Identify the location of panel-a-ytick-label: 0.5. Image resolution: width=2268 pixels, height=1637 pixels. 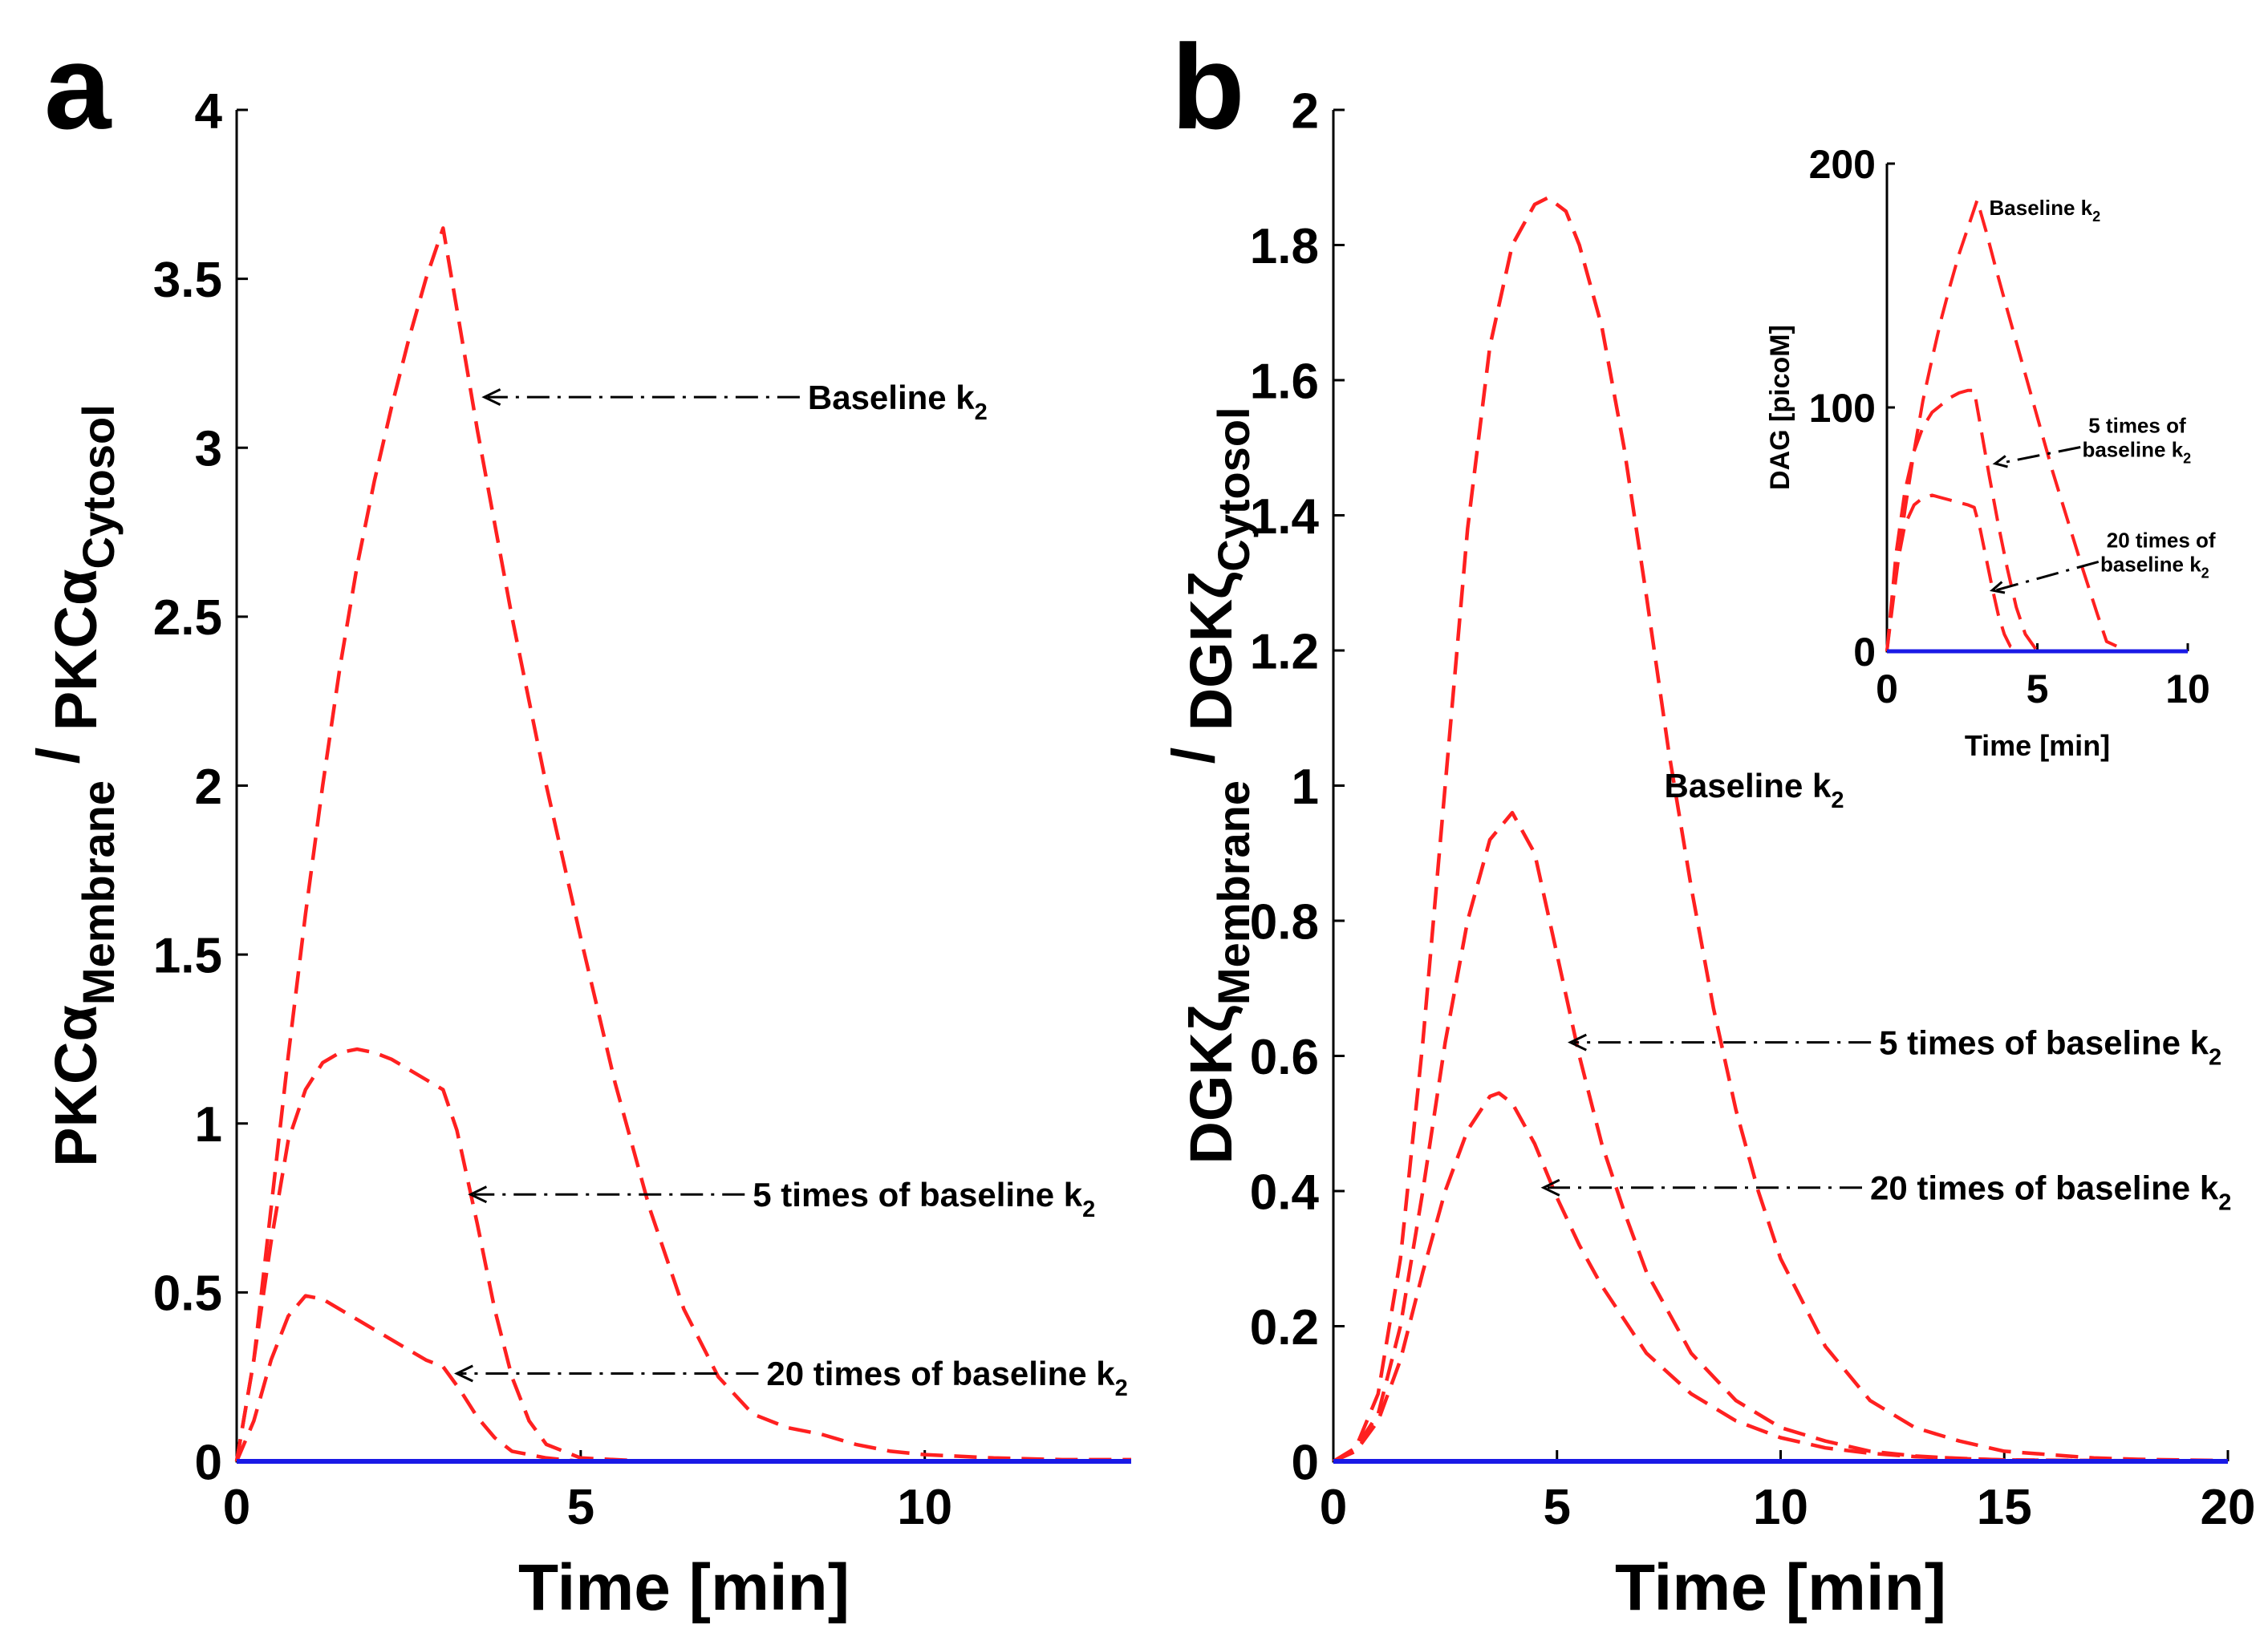
(187, 1294).